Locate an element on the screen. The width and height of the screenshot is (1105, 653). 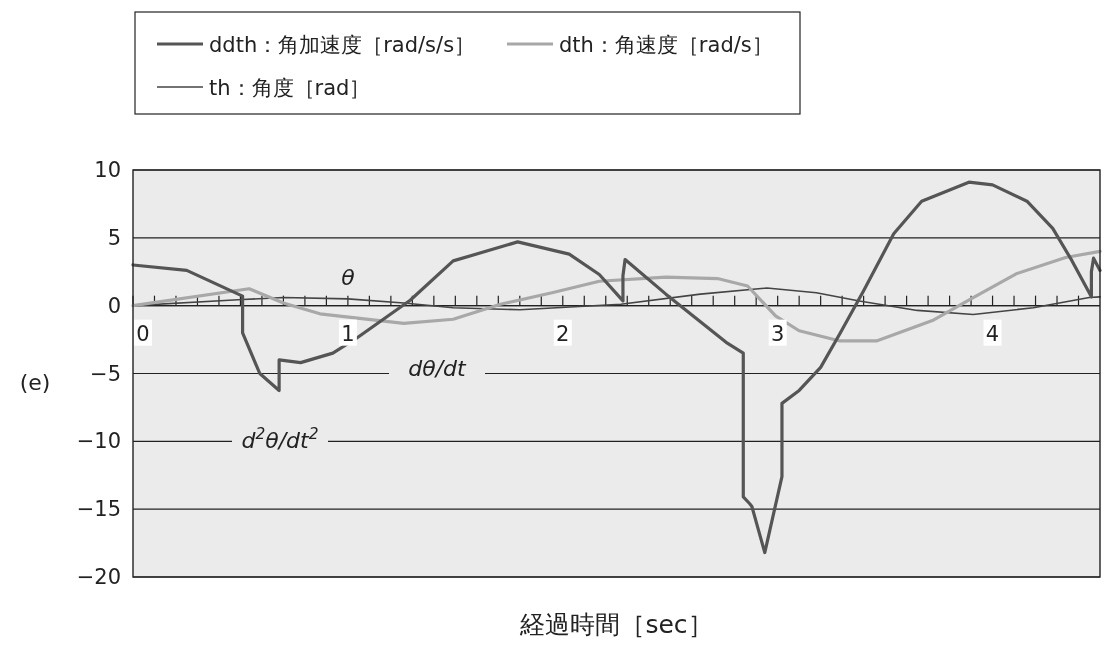
y-tick-label: −5 is located at coordinates (105, 373).